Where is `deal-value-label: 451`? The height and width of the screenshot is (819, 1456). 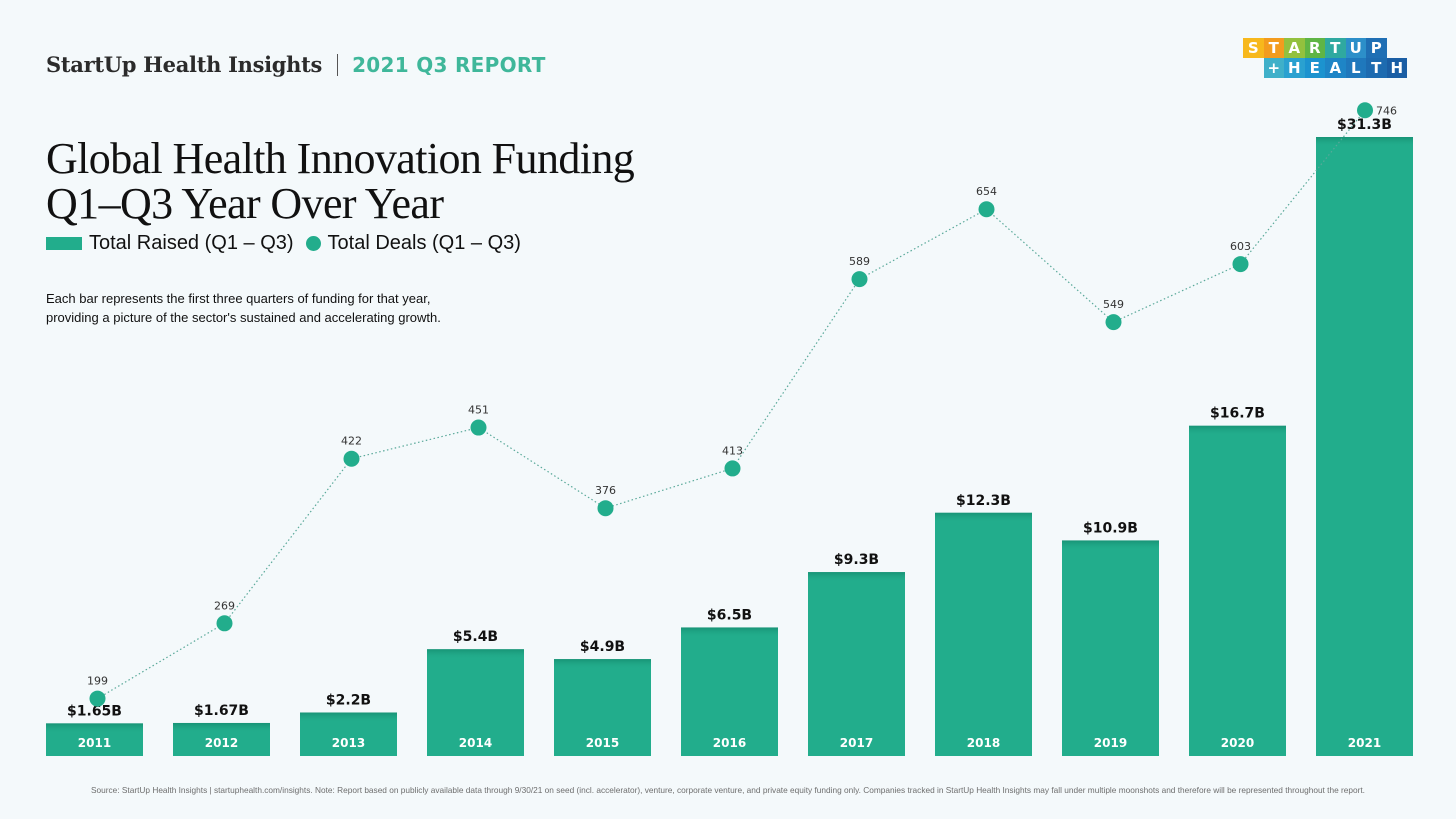
deal-value-label: 451 is located at coordinates (478, 410).